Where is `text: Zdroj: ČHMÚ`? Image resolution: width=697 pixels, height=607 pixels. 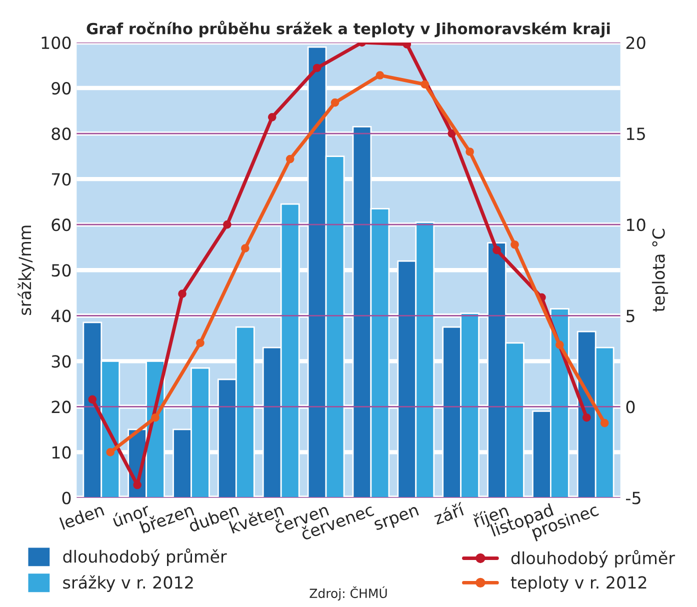
text: Zdroj: ČHMÚ is located at coordinates (348, 593).